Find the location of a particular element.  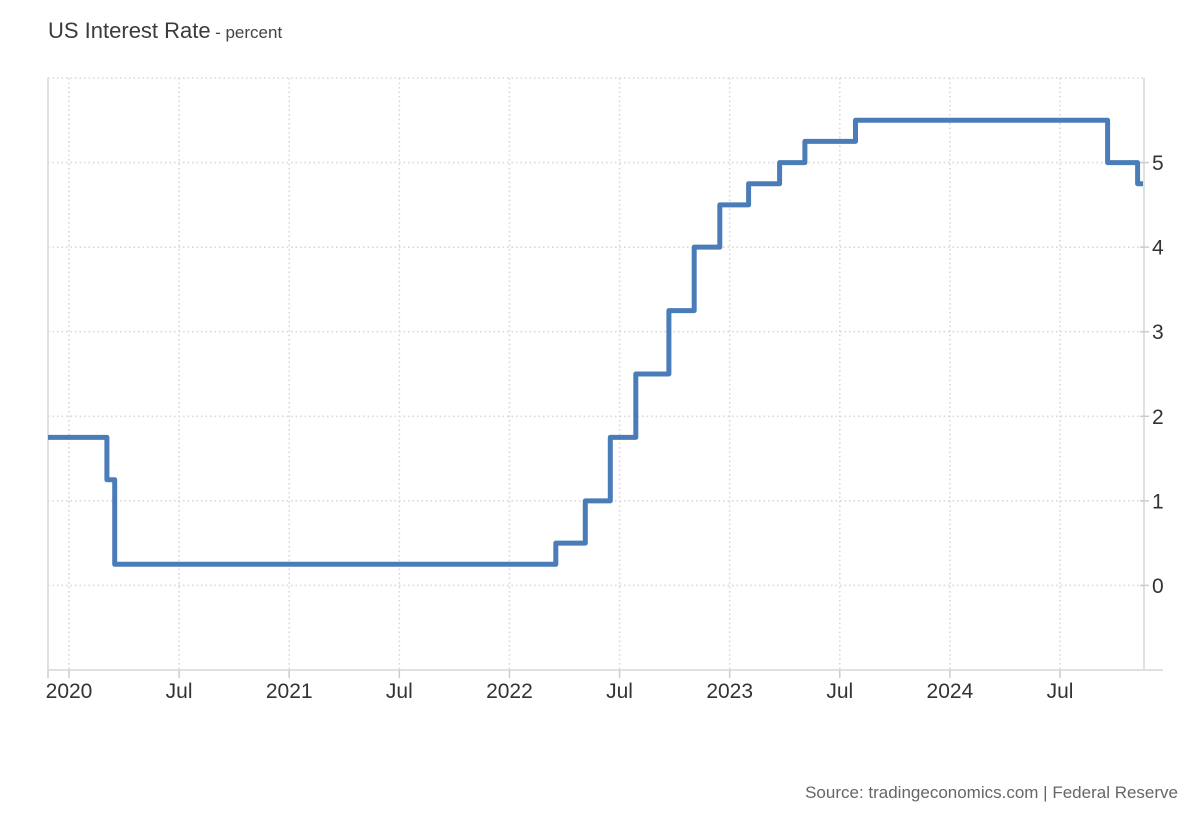

chart-title: US Interest Rate - percent is located at coordinates (165, 31).